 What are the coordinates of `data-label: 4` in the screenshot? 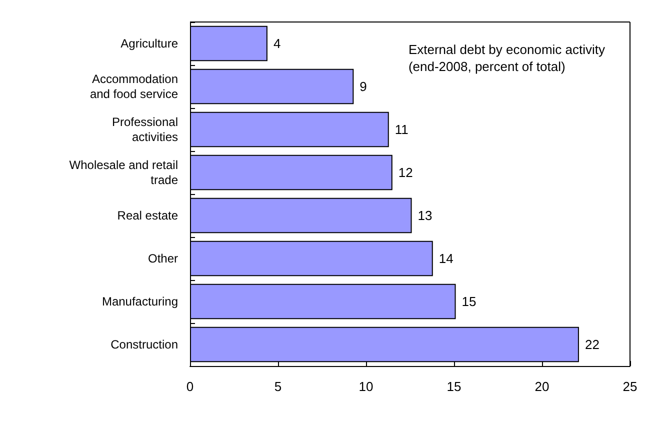 It's located at (277, 43).